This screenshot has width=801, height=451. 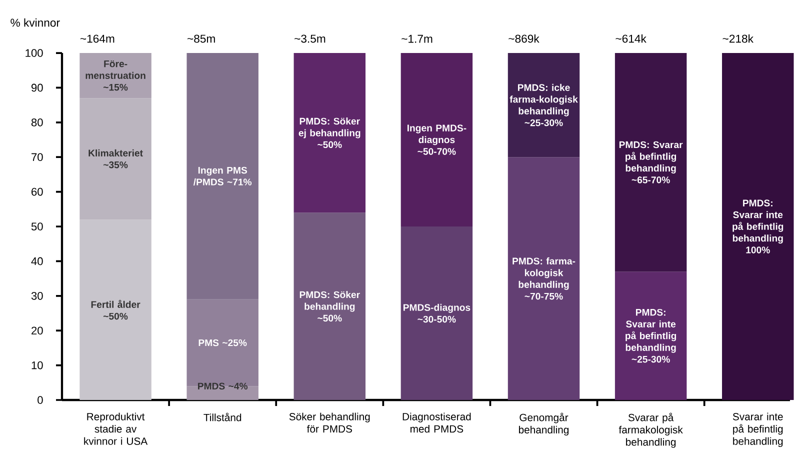 I want to click on annotation: PMS ~25%, so click(x=222, y=342).